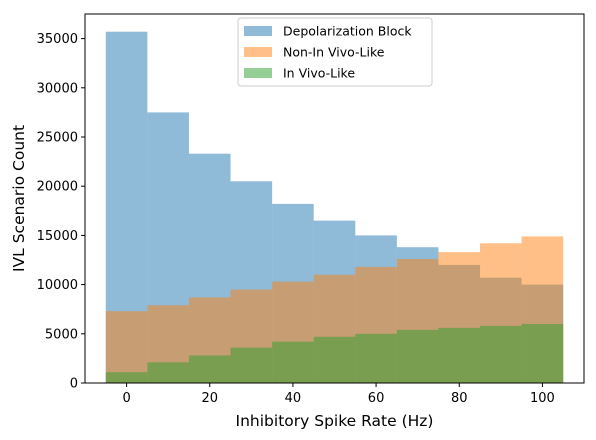  Describe the element at coordinates (57, 88) in the screenshot. I see `y-tick-label: 30000` at that location.